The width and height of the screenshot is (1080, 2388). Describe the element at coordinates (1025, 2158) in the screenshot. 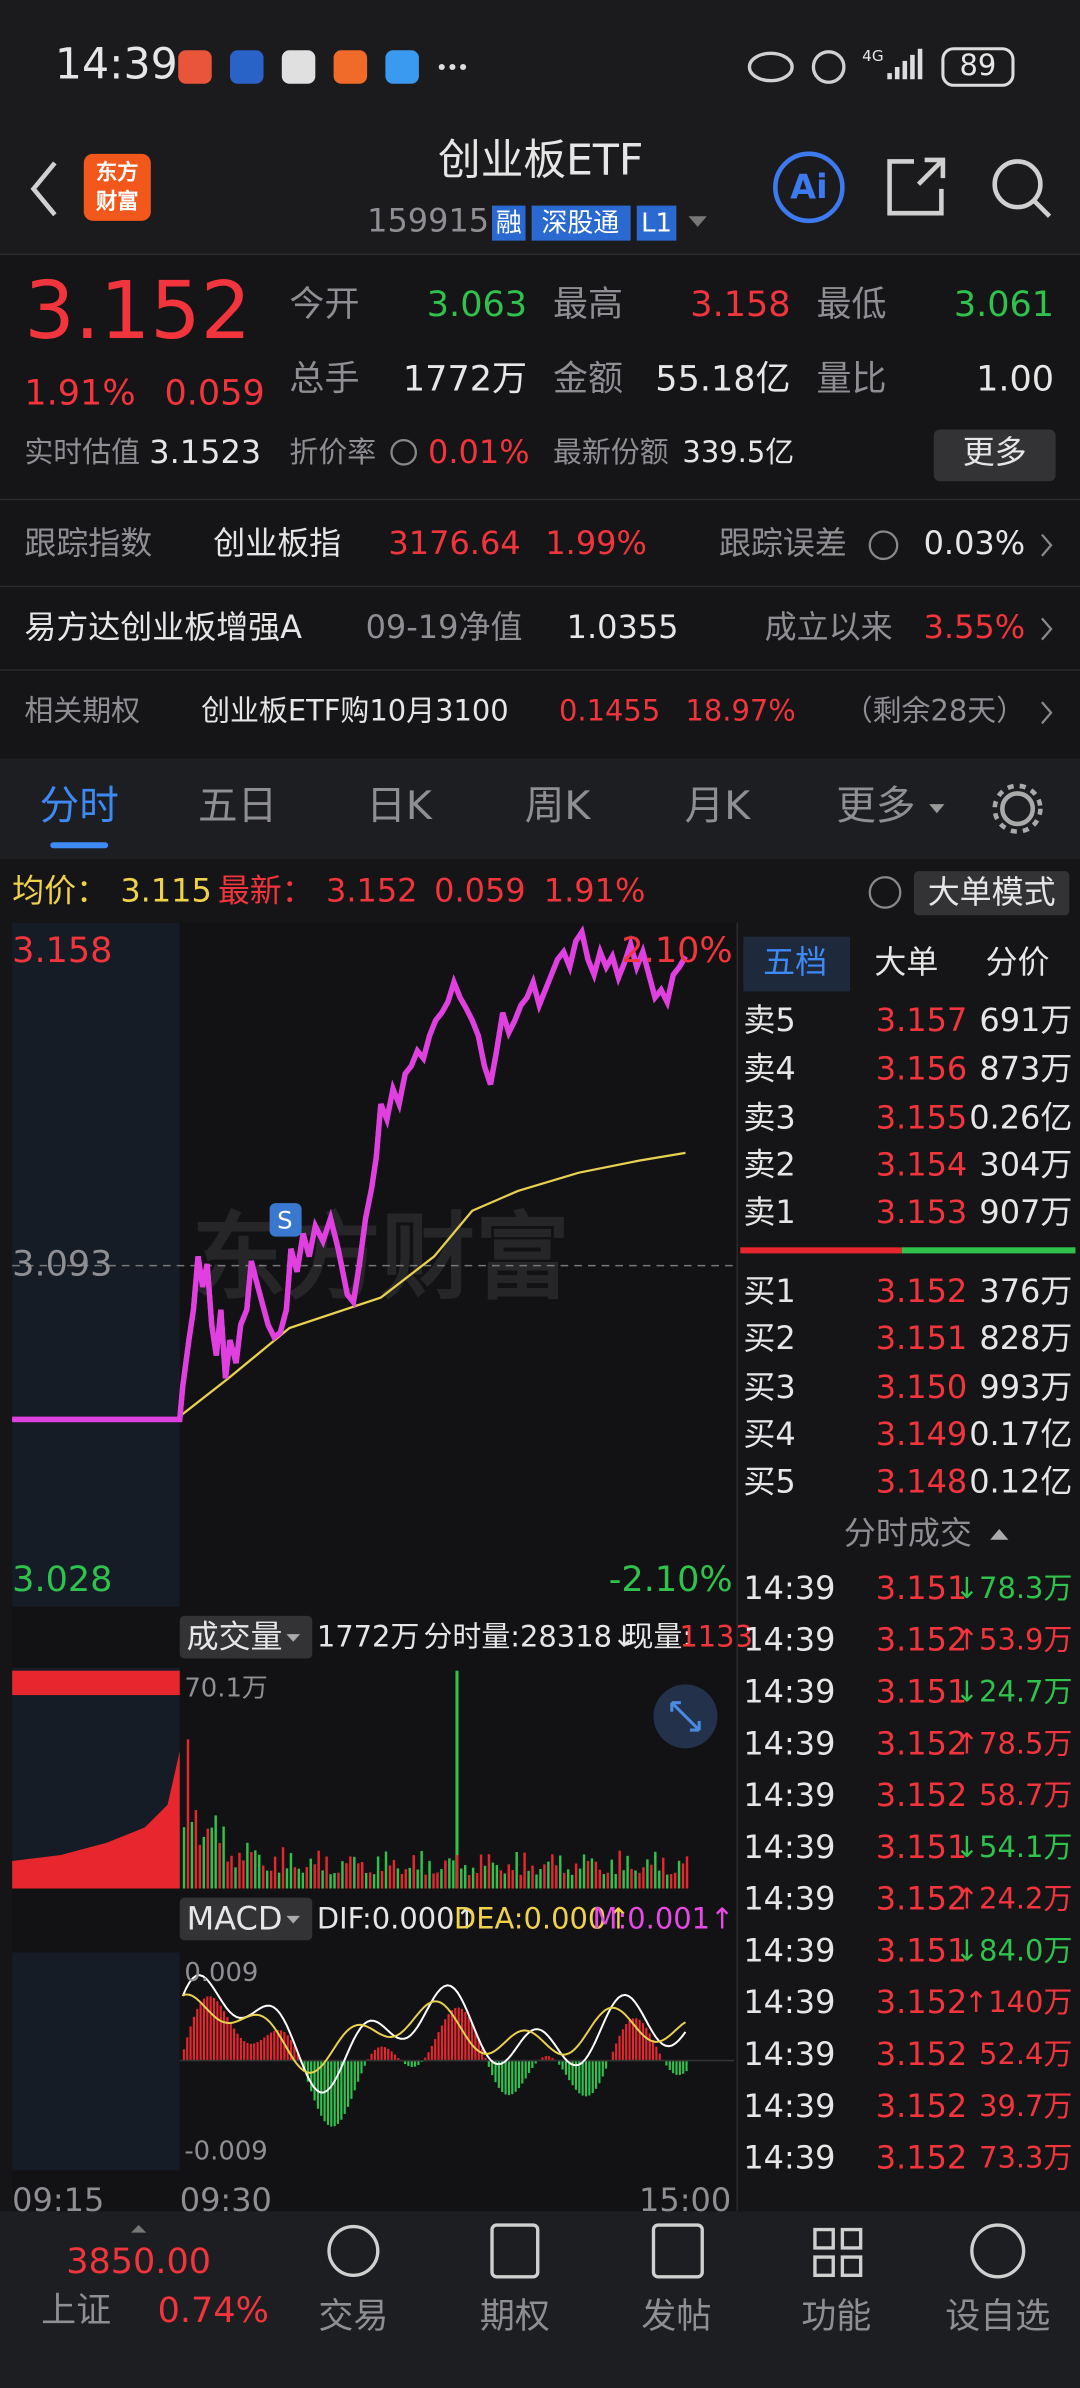

I see `trade-volume: 73.3万` at that location.